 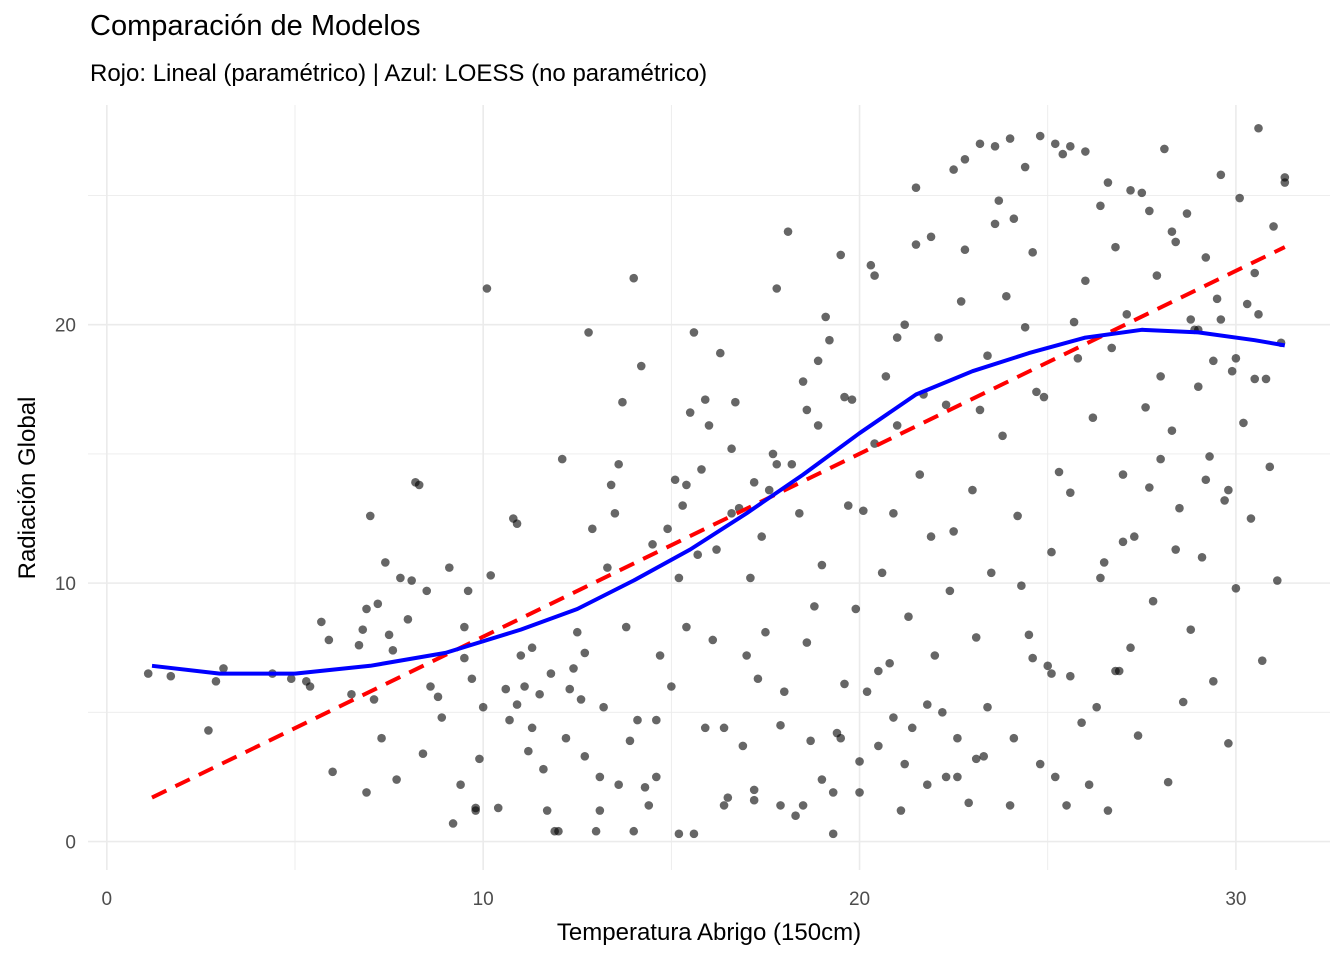 I want to click on y-tick-label: 20, so click(x=65, y=326).